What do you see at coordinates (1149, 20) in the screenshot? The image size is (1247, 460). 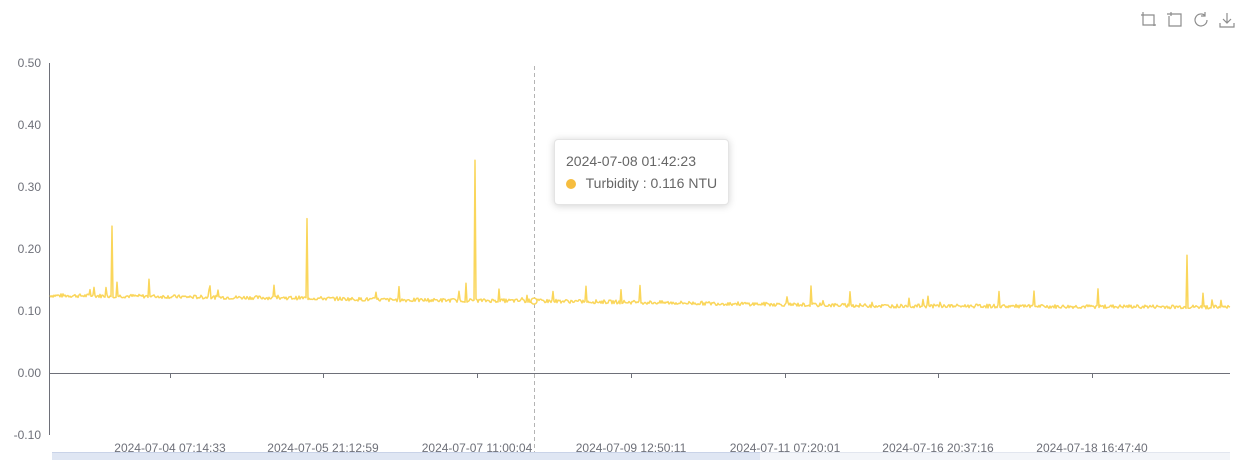 I see `zoom-area-icon` at bounding box center [1149, 20].